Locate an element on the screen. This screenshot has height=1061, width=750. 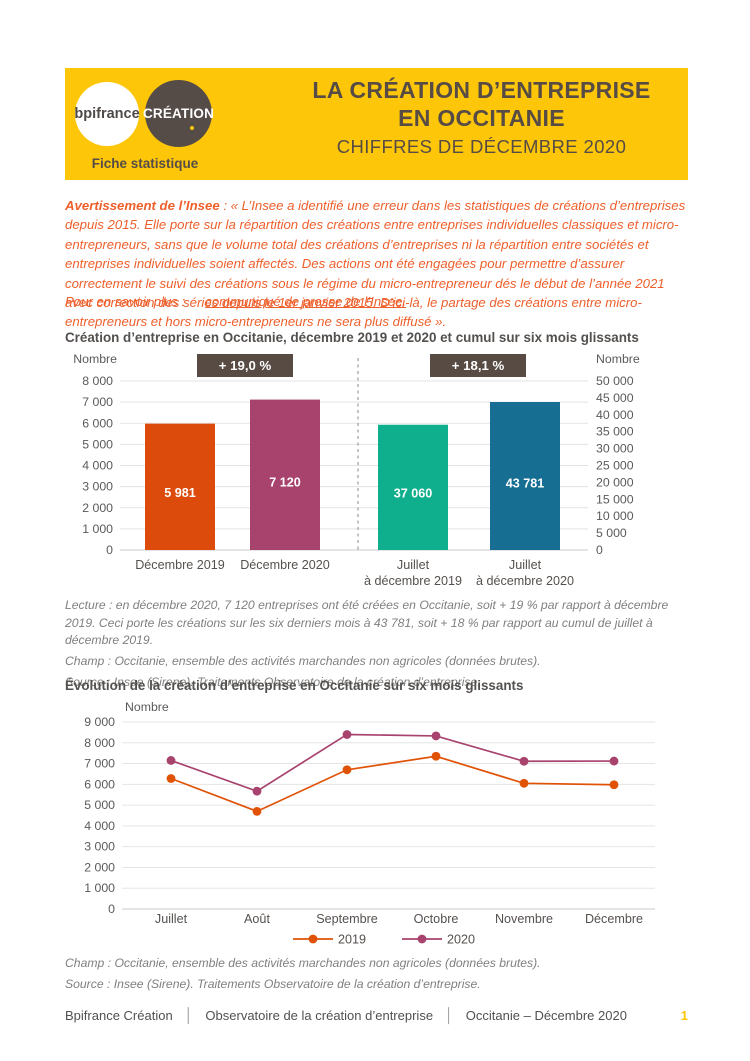
svg-text: 7 000 is located at coordinates (99, 764).